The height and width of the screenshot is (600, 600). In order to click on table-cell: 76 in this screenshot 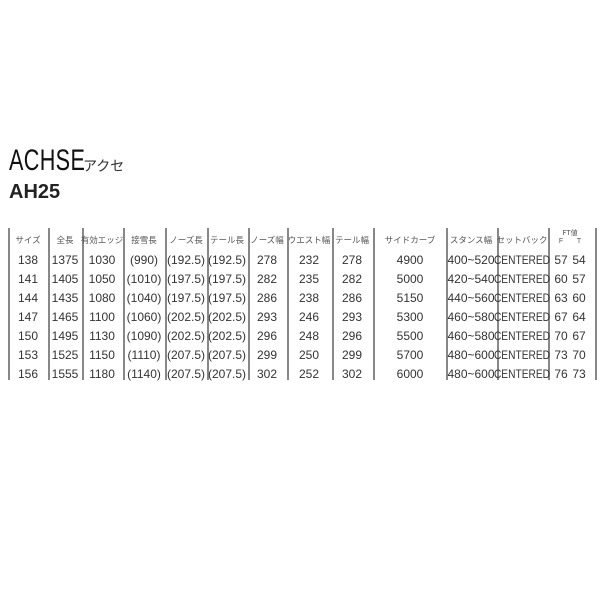, I will do `click(561, 374)`.